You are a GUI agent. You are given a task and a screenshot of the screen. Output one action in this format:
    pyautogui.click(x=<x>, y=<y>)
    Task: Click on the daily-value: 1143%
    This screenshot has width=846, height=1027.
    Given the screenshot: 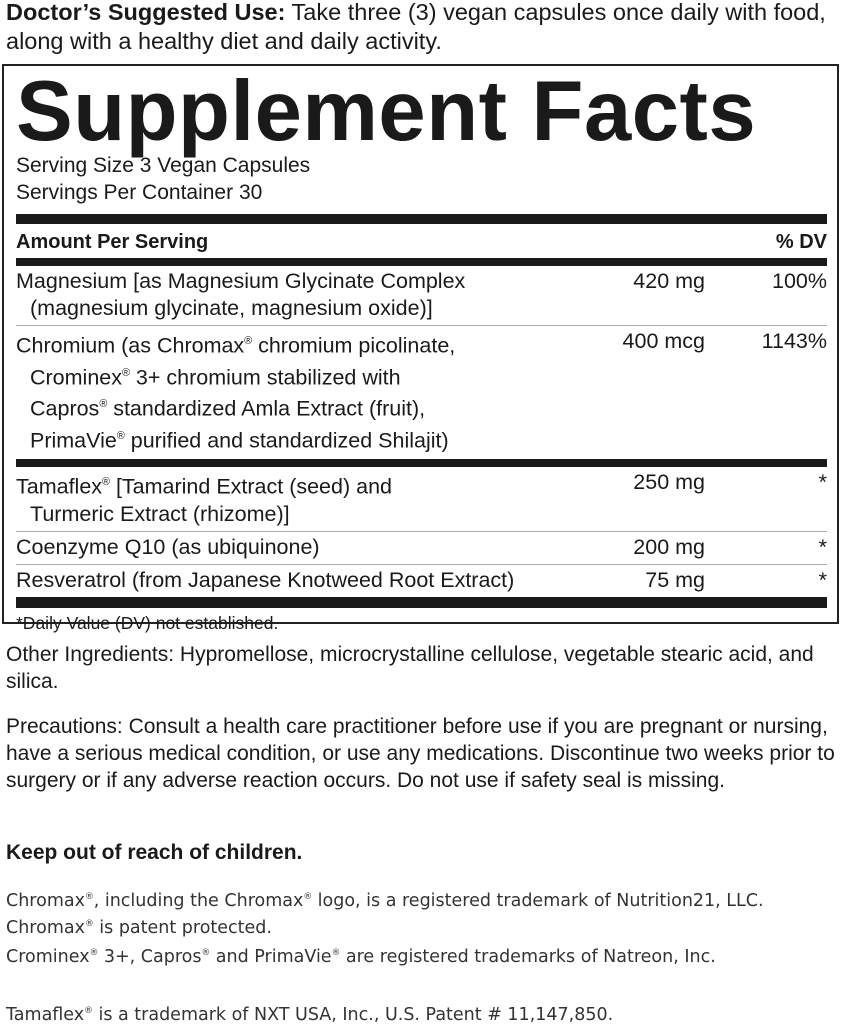 What is the action you would take?
    pyautogui.click(x=794, y=341)
    